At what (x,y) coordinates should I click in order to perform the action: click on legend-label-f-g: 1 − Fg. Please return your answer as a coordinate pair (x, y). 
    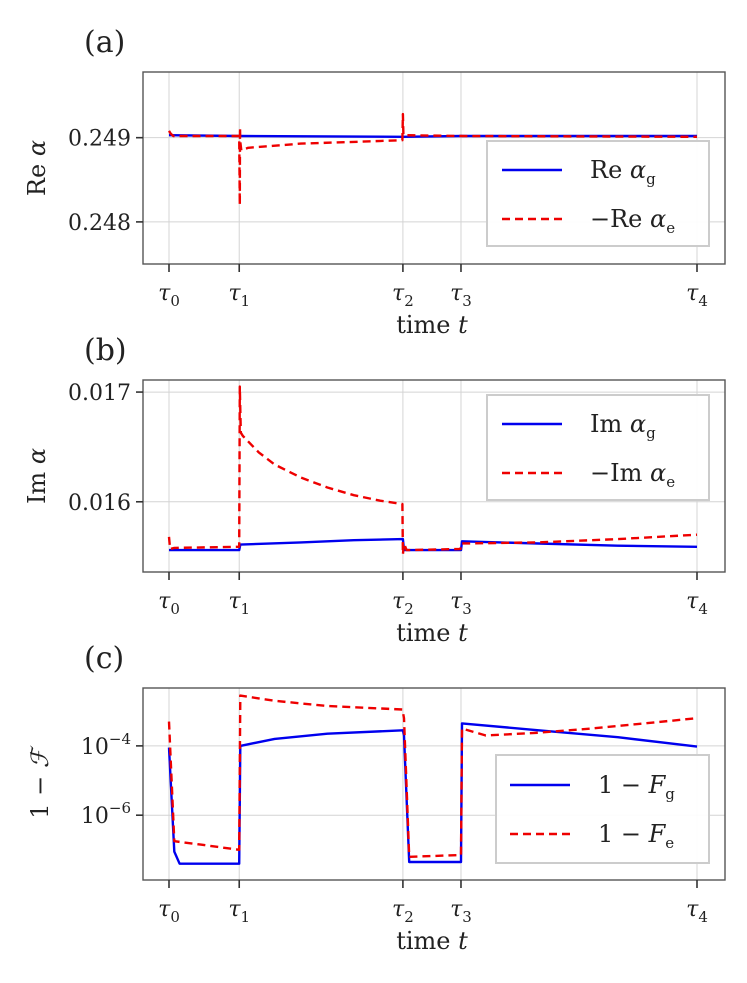
    Looking at the image, I should click on (636, 787).